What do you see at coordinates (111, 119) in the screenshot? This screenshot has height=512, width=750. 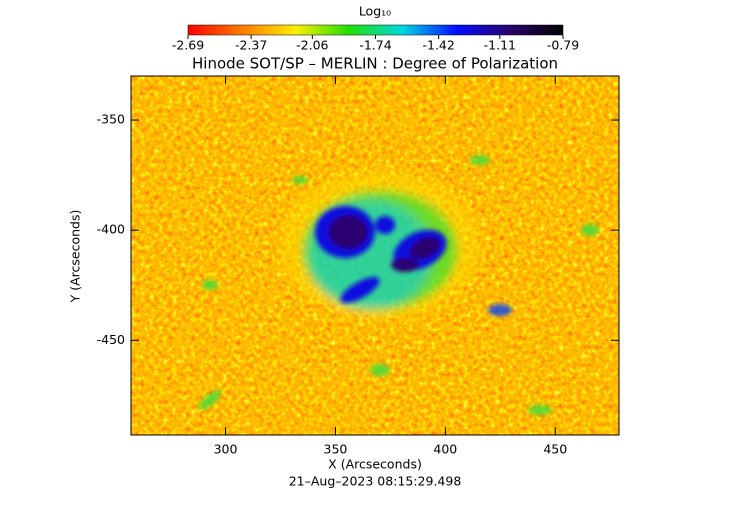 I see `y-tick-label: -350` at bounding box center [111, 119].